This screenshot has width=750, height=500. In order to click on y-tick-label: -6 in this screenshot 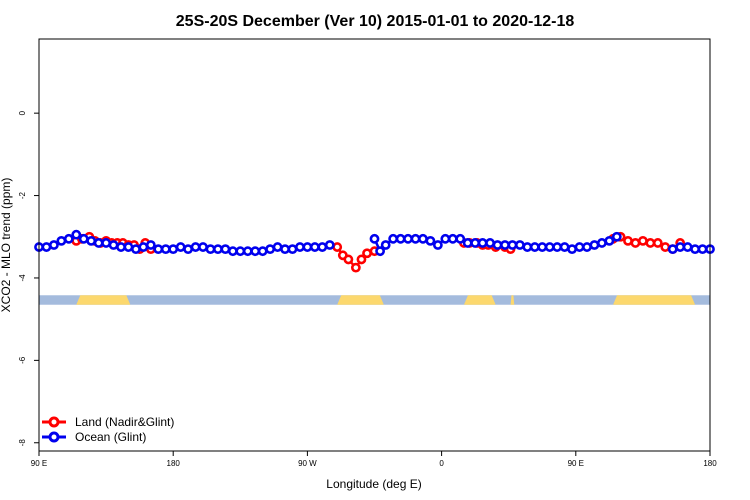, I will do `click(22, 360)`.